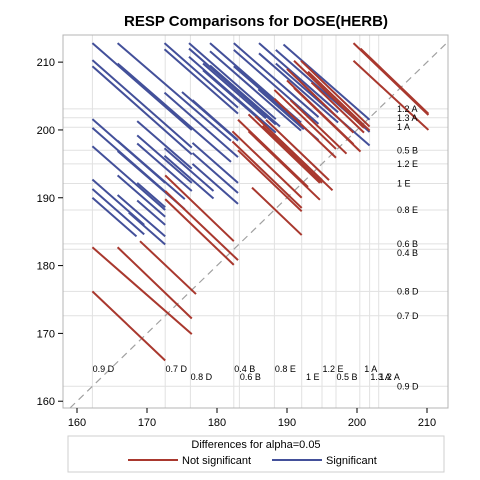 The height and width of the screenshot is (480, 480). What do you see at coordinates (256, 454) in the screenshot?
I see `legend-box` at bounding box center [256, 454].